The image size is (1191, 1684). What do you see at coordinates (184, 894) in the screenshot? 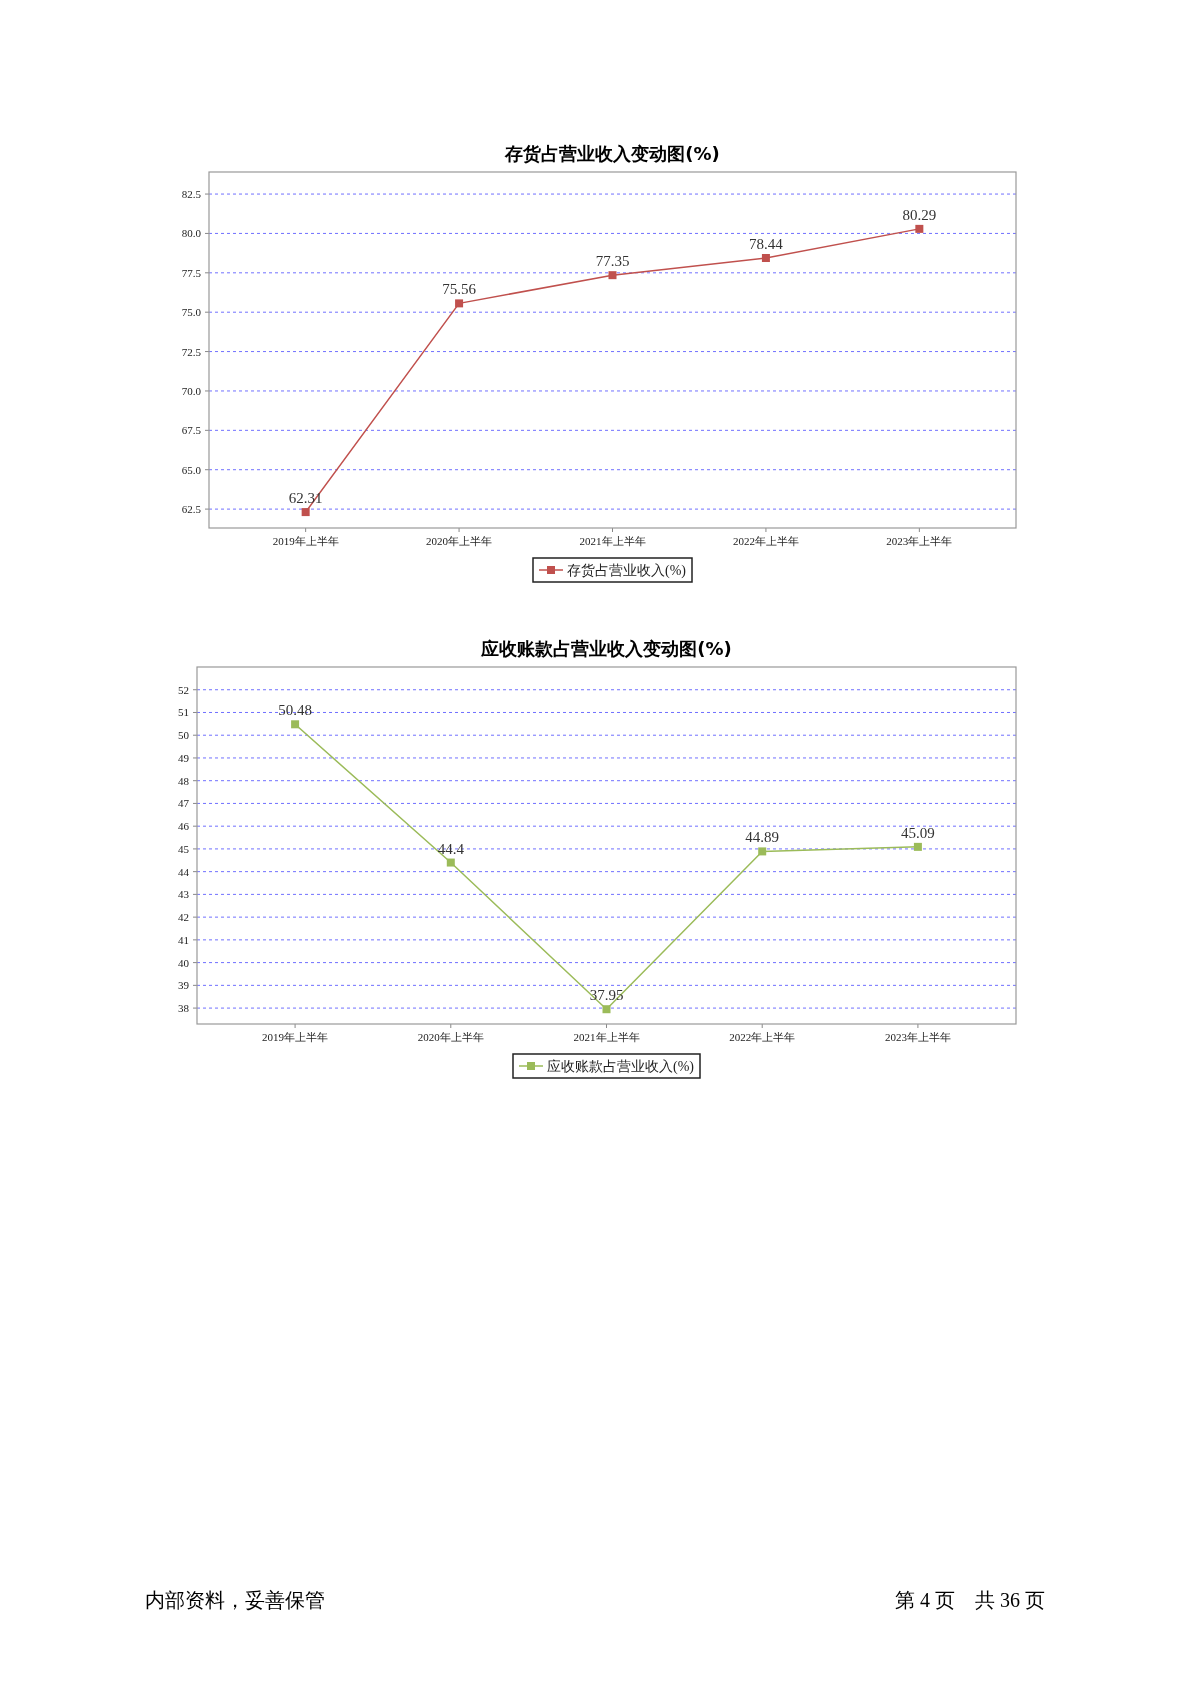
I see `y-tick-label: 43` at bounding box center [184, 894].